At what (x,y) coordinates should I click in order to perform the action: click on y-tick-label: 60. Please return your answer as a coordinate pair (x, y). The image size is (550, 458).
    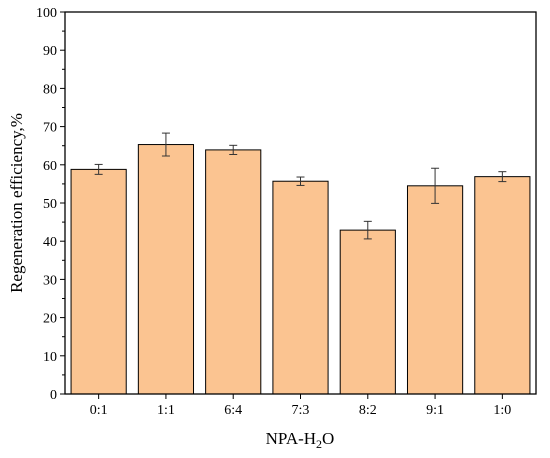
    Looking at the image, I should click on (50, 166).